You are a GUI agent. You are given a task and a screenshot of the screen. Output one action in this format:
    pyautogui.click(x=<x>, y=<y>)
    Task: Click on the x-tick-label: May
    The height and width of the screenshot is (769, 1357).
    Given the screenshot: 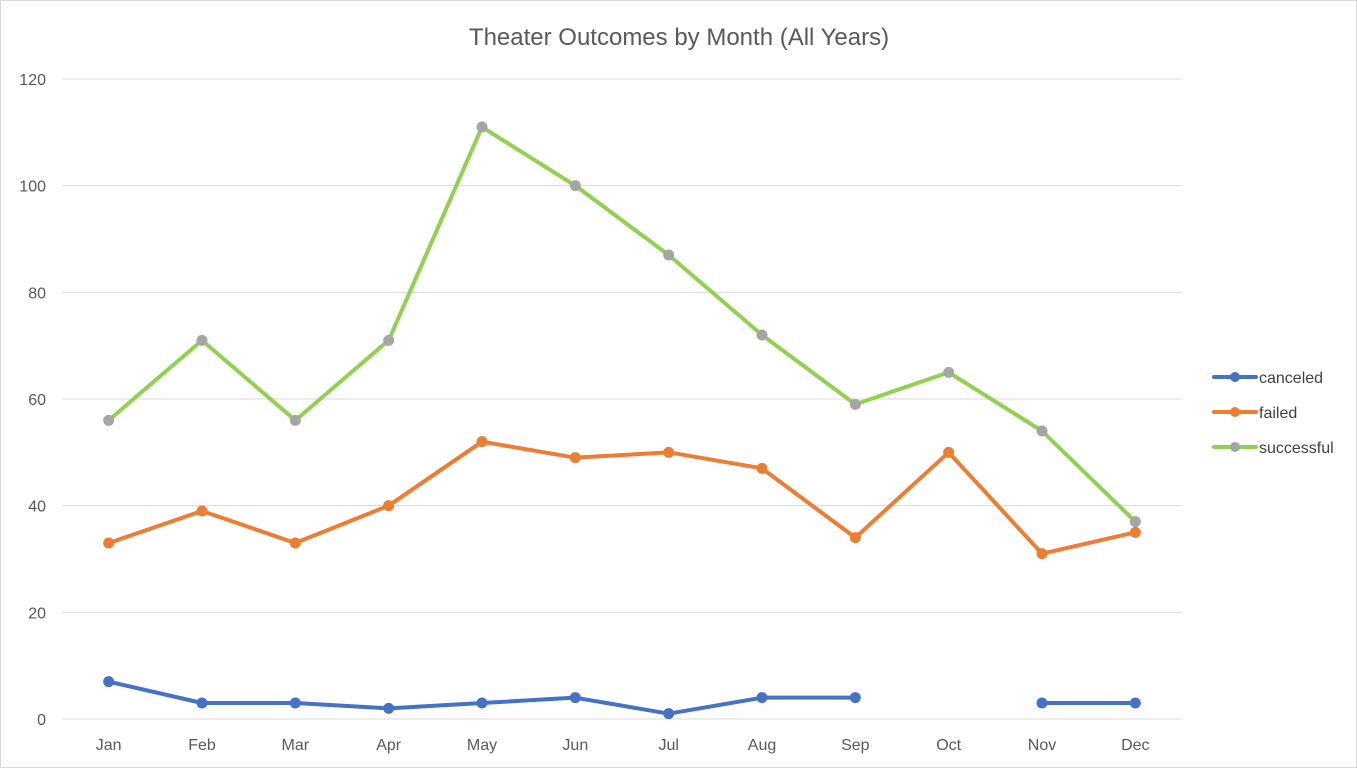 What is the action you would take?
    pyautogui.click(x=482, y=745)
    